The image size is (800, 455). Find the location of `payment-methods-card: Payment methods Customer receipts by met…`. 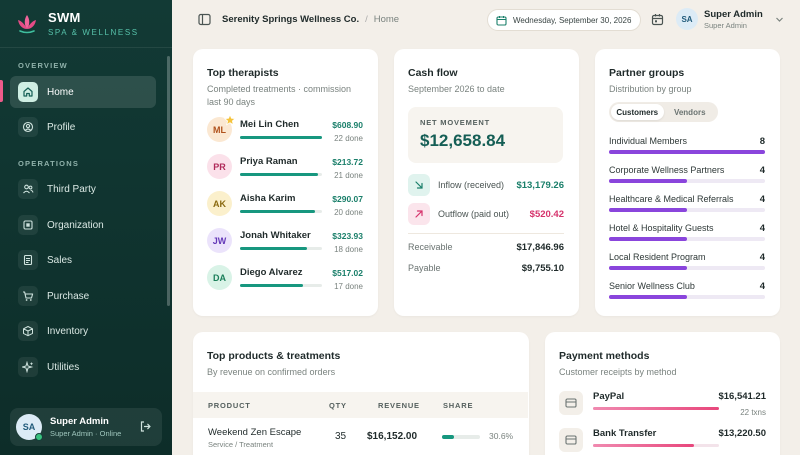

payment-methods-card: Payment methods Customer receipts by met… is located at coordinates (662, 393).